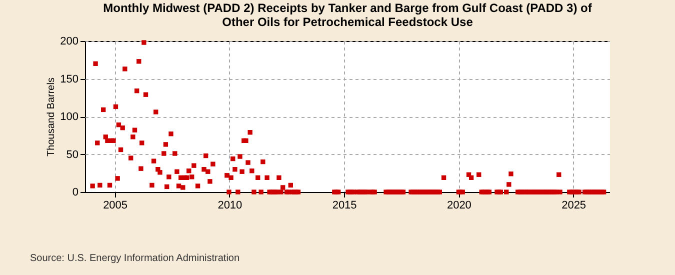  I want to click on x-tick-label: 2020, so click(459, 206).